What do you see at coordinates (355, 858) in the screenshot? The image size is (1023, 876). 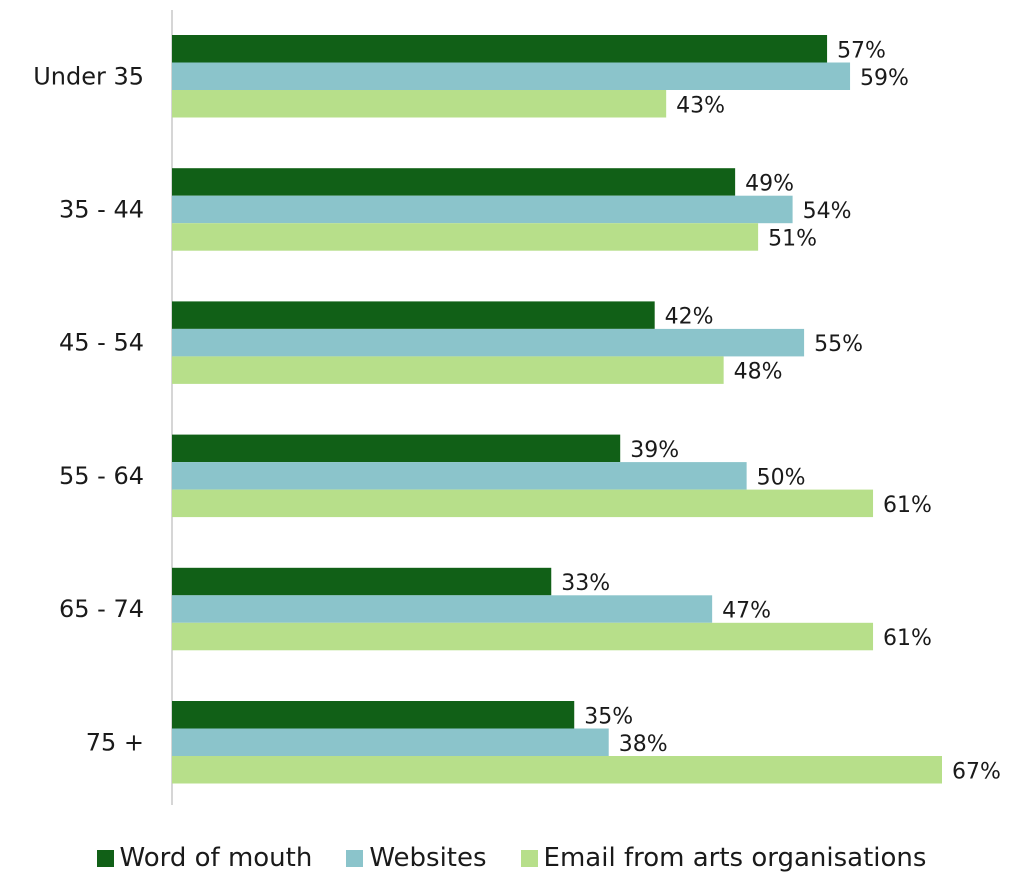 I see `legend-swatch-websites` at bounding box center [355, 858].